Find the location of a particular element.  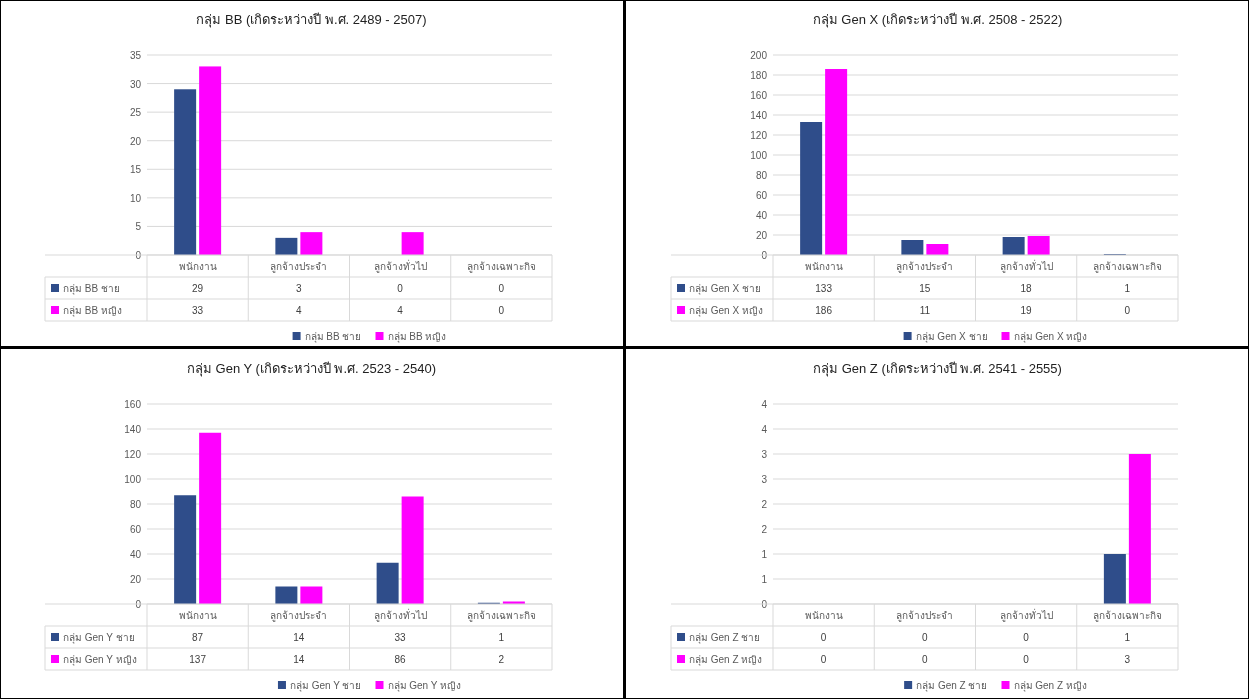

legend-label: กลุ่ม Gen Y หญิง is located at coordinates (424, 686).